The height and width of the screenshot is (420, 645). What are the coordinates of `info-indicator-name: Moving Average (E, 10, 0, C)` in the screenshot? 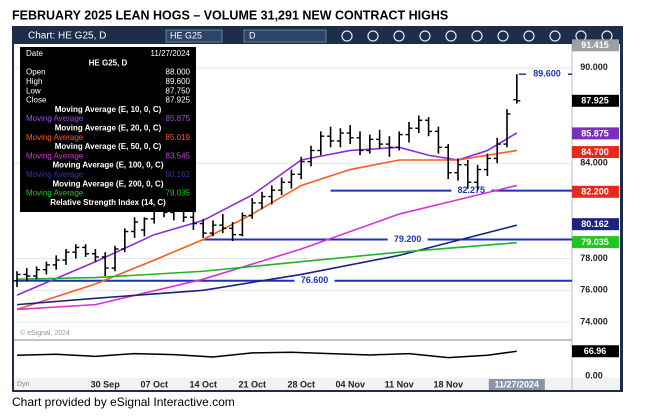 It's located at (108, 109).